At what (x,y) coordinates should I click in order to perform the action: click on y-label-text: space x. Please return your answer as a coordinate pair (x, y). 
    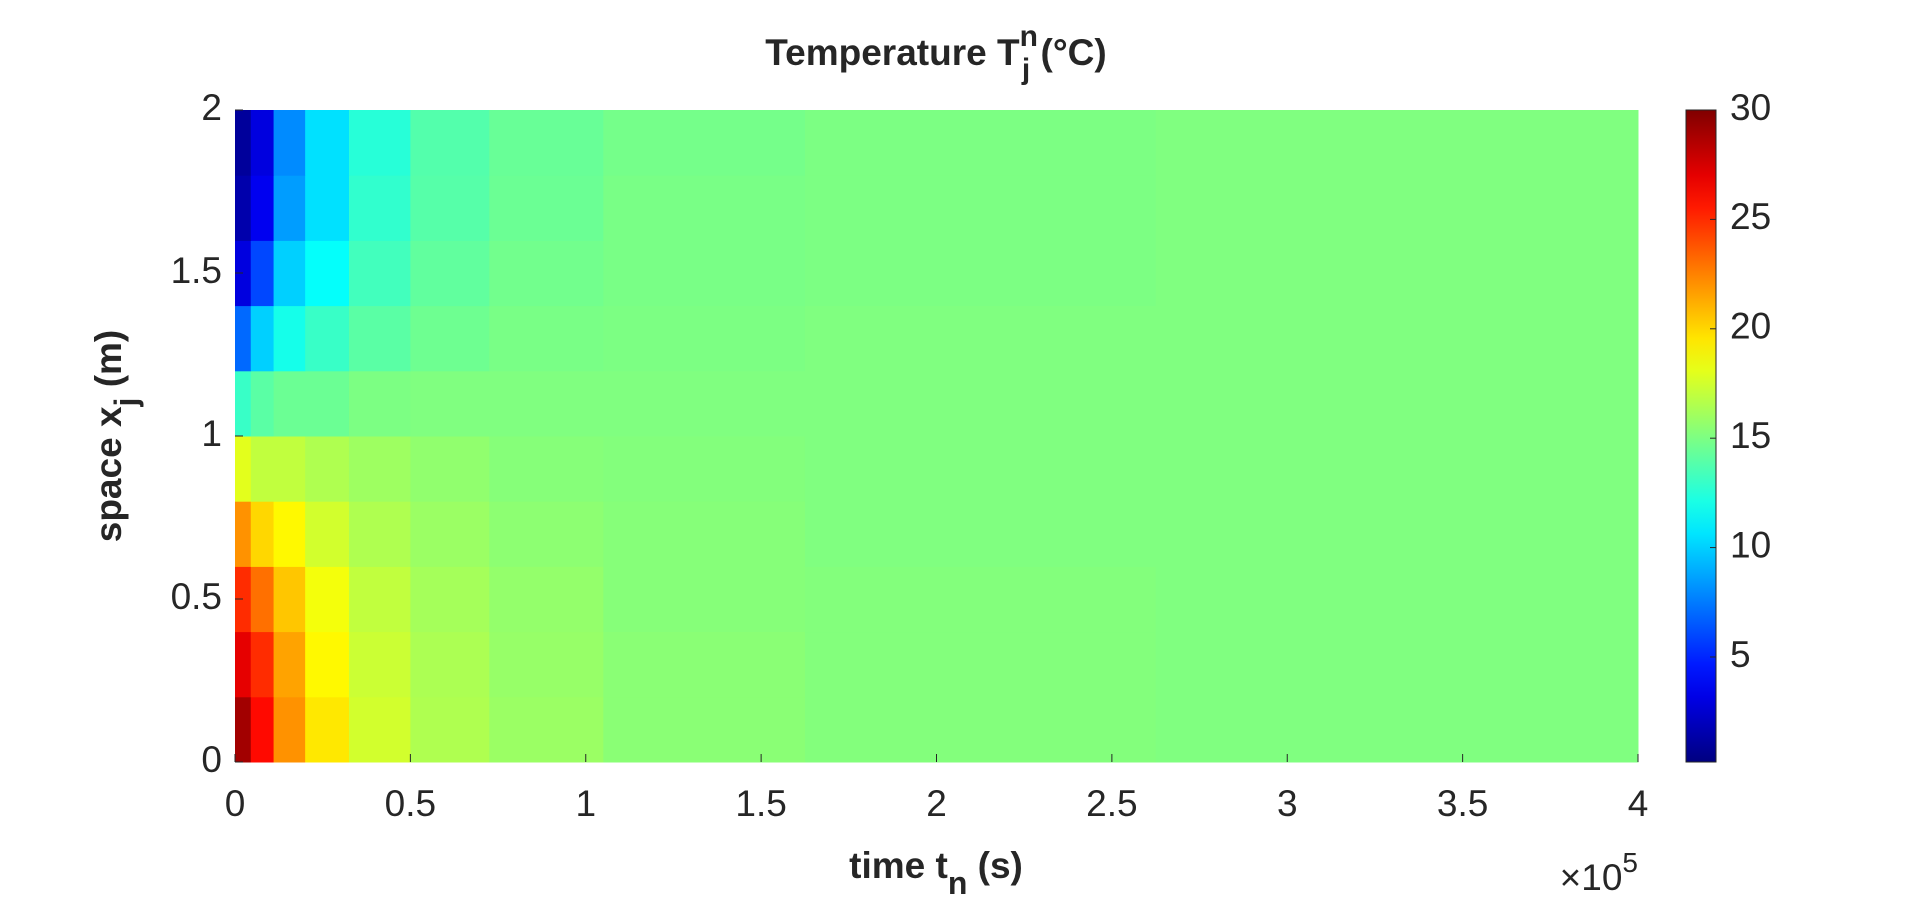
    Looking at the image, I should click on (108, 474).